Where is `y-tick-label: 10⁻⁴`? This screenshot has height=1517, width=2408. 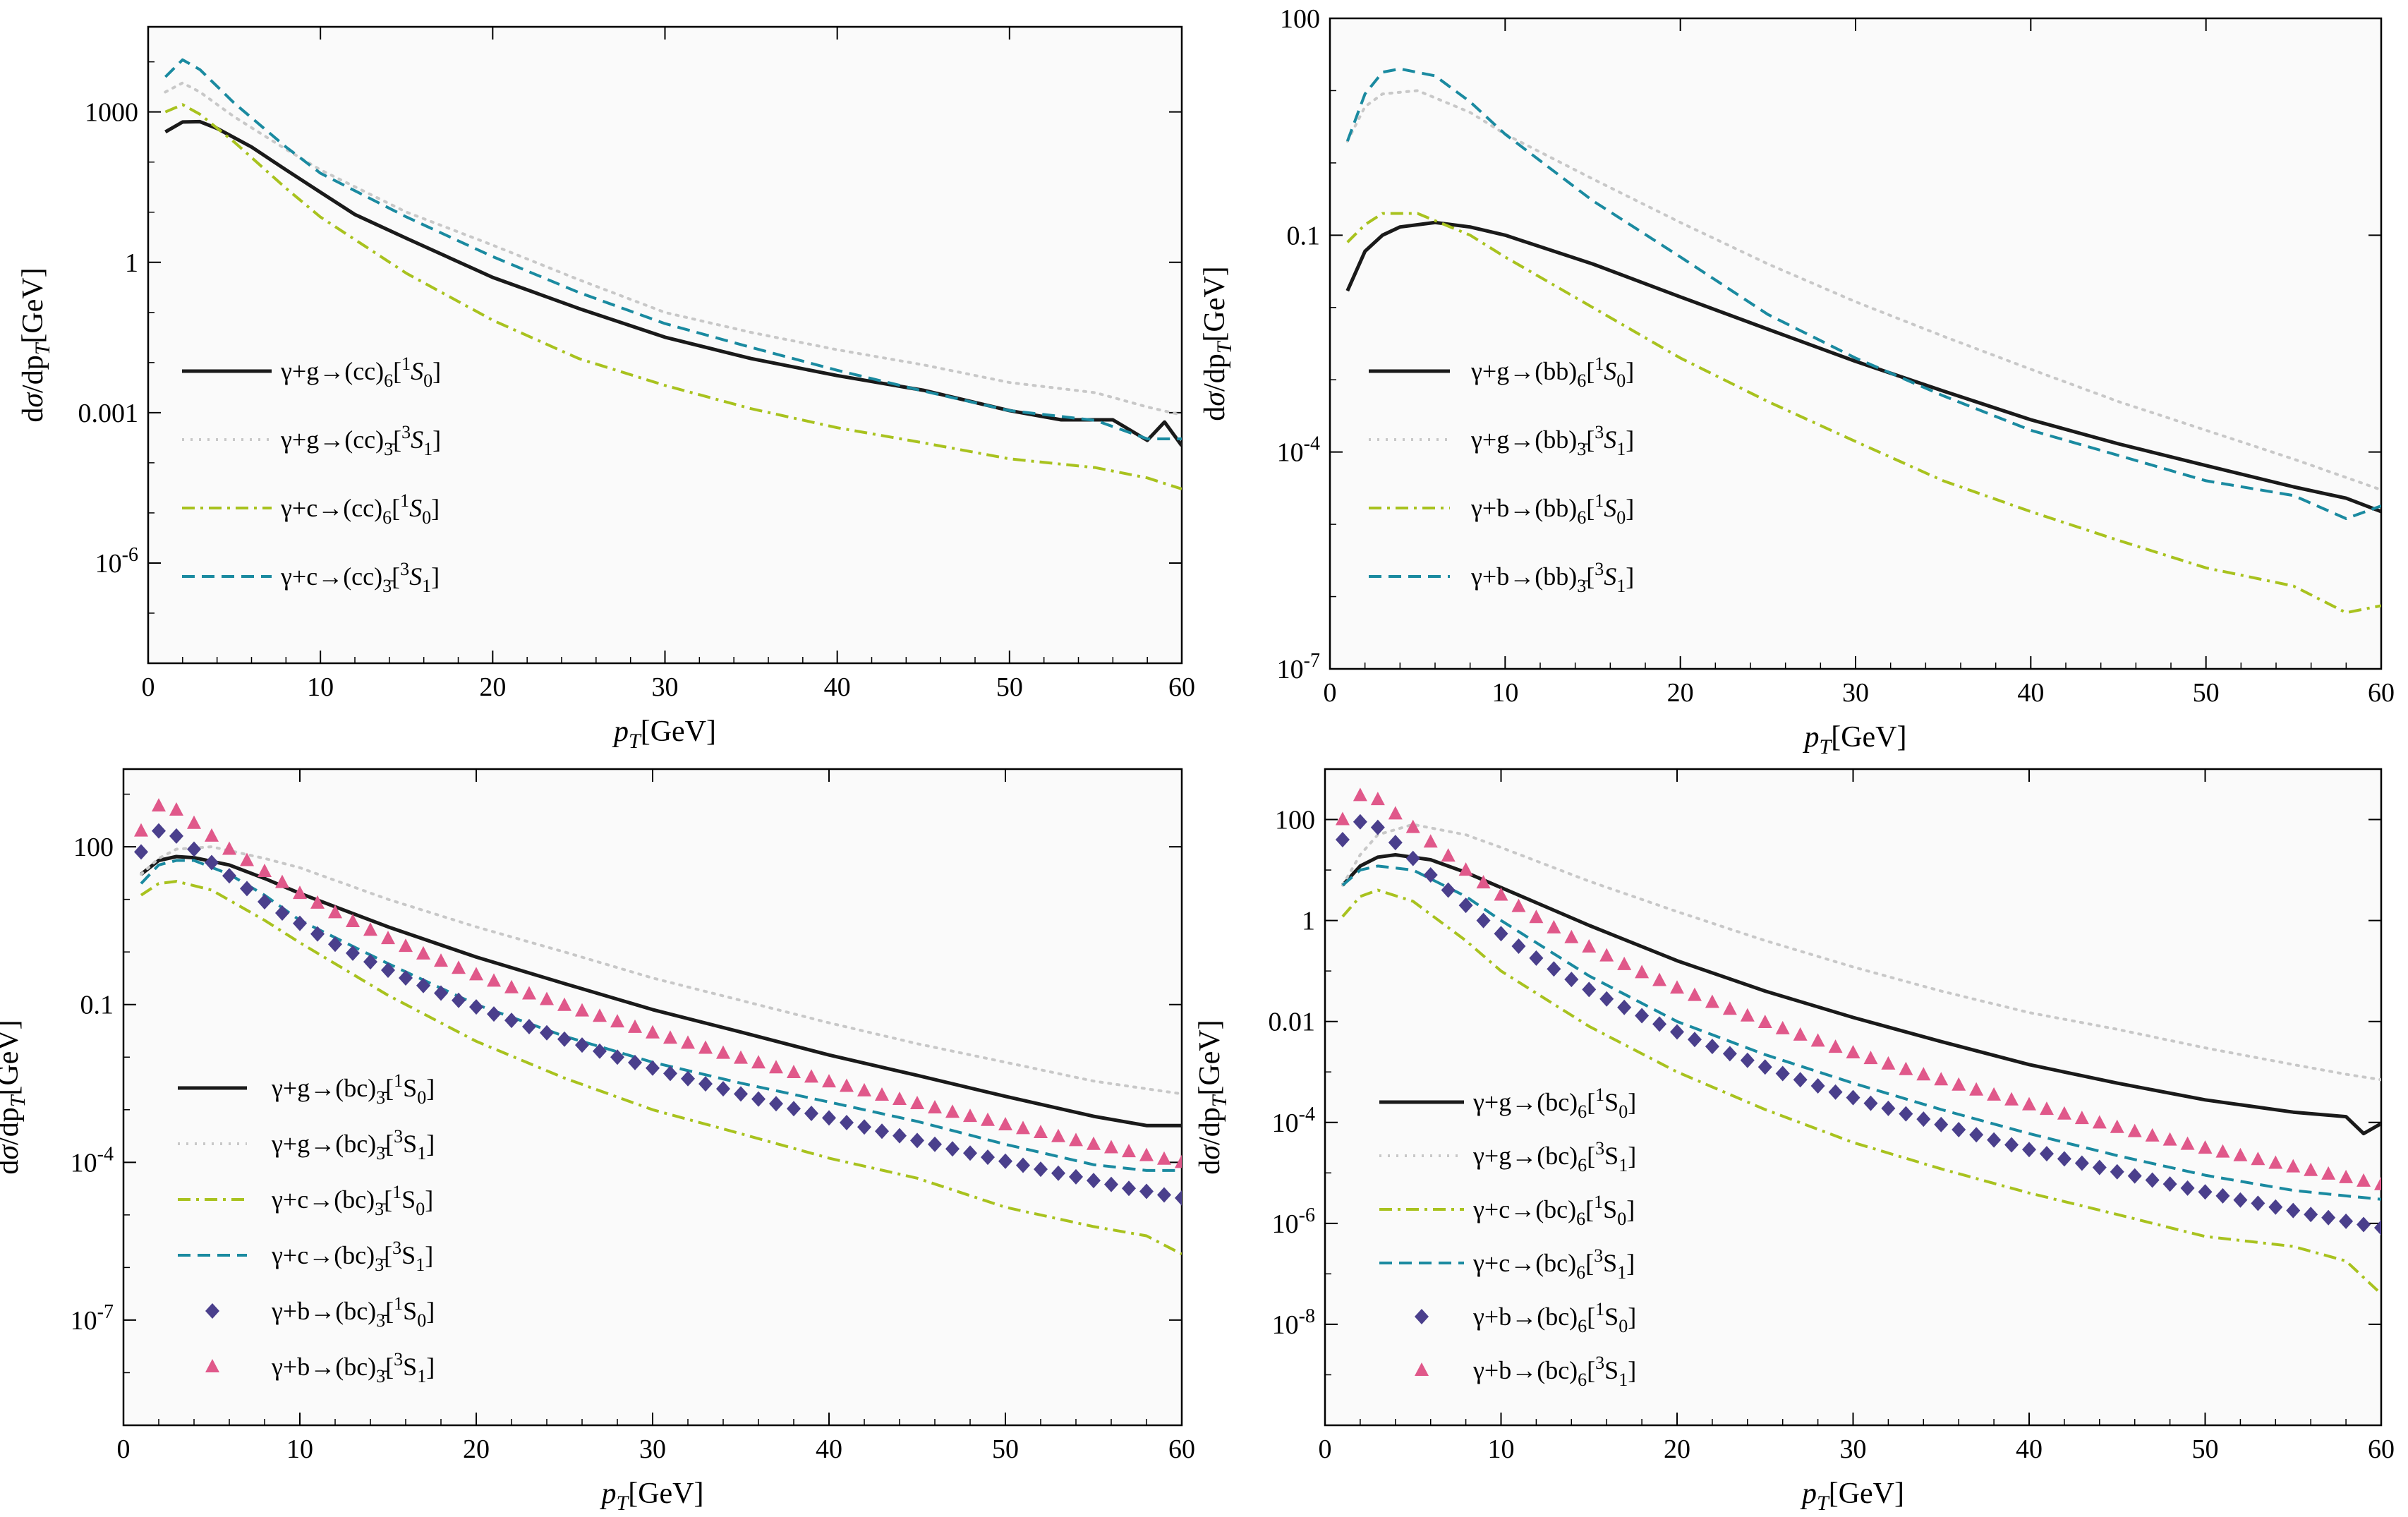 y-tick-label: 10⁻⁴ is located at coordinates (1293, 1121).